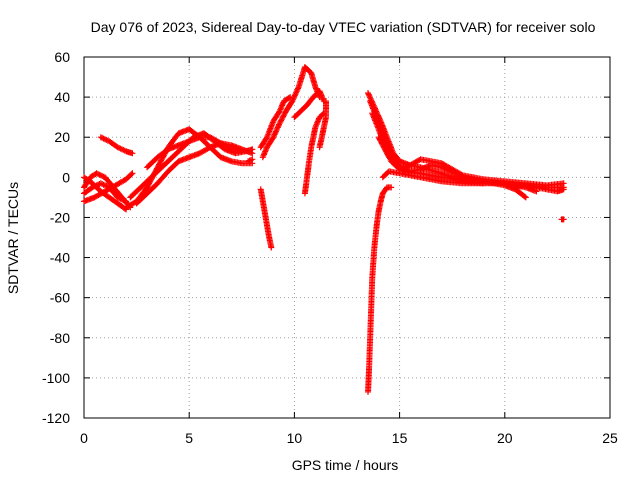 This screenshot has width=640, height=480. Describe the element at coordinates (13, 238) in the screenshot. I see `y-axis-label: SDTVAR / TECUs` at that location.